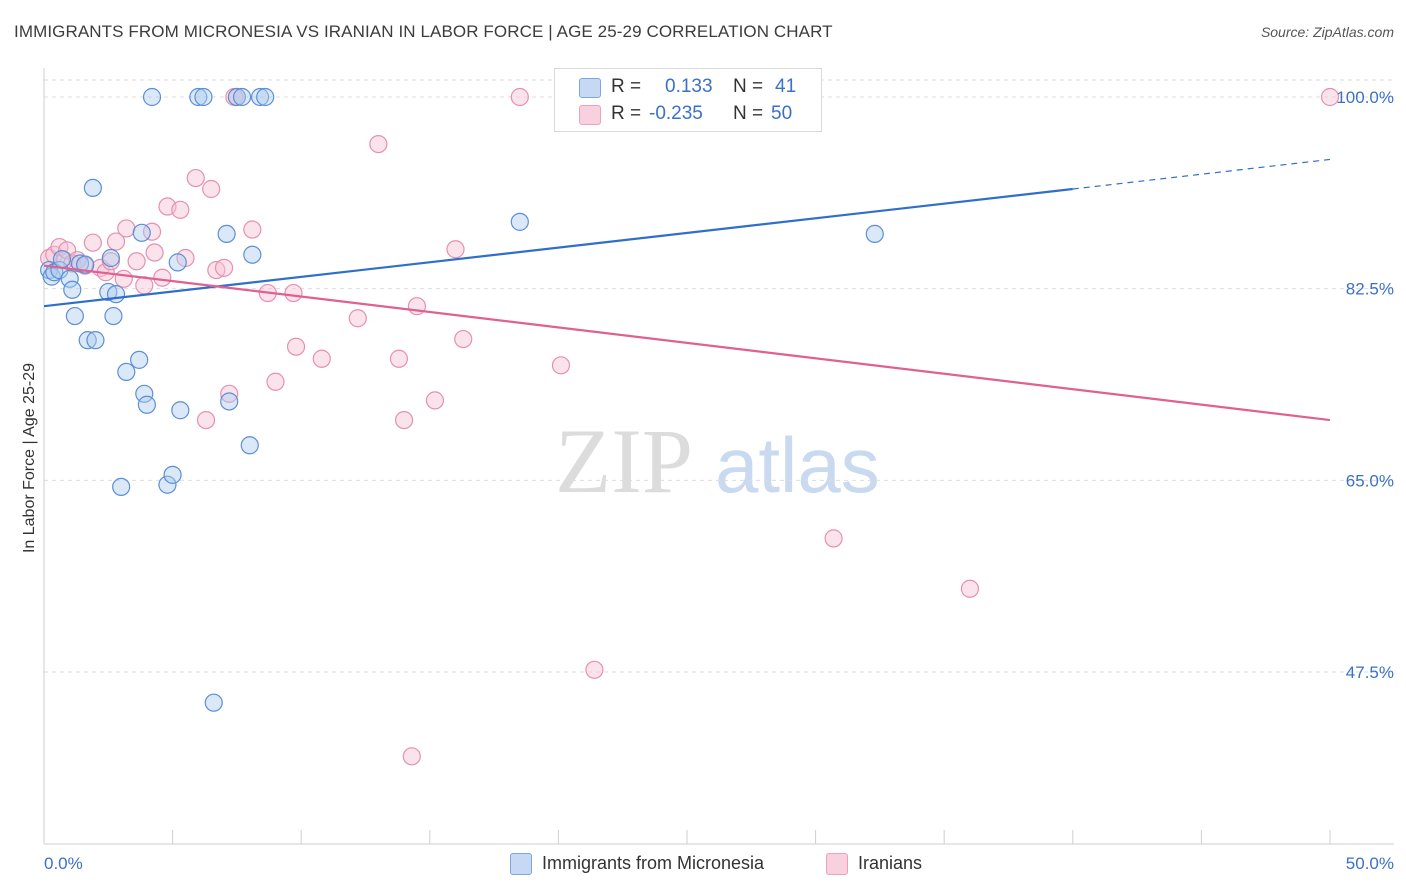  I want to click on stats-legend: R = 0.133 N = 41 R = -0.235 N = 50, so click(688, 100).